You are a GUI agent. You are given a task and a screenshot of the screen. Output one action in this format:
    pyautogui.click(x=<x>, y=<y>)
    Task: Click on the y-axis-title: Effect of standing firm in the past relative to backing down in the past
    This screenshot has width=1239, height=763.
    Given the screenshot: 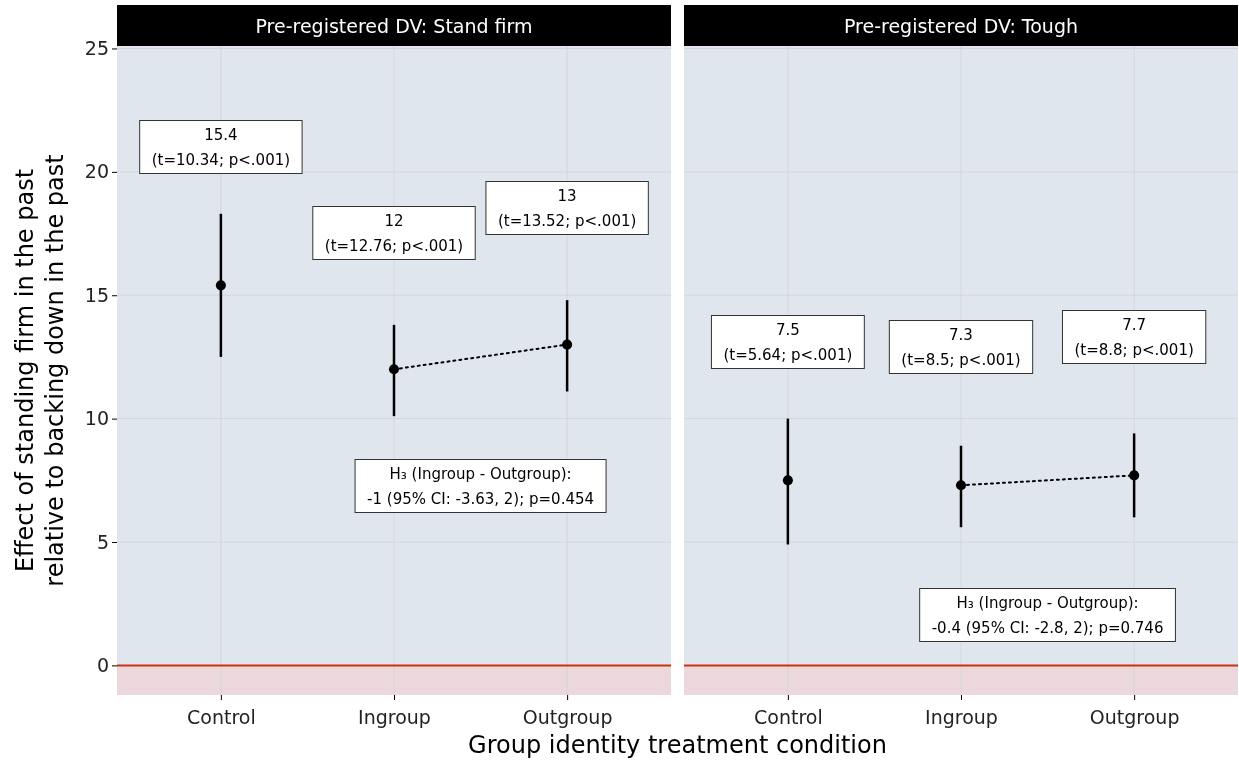 What is the action you would take?
    pyautogui.click(x=40, y=370)
    